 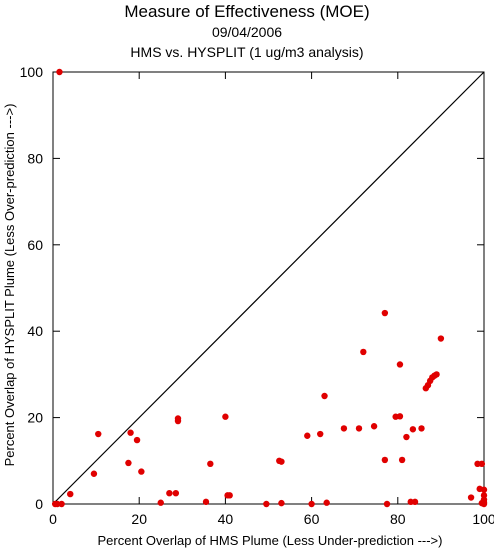 What do you see at coordinates (398, 519) in the screenshot?
I see `x-tick-label: 80` at bounding box center [398, 519].